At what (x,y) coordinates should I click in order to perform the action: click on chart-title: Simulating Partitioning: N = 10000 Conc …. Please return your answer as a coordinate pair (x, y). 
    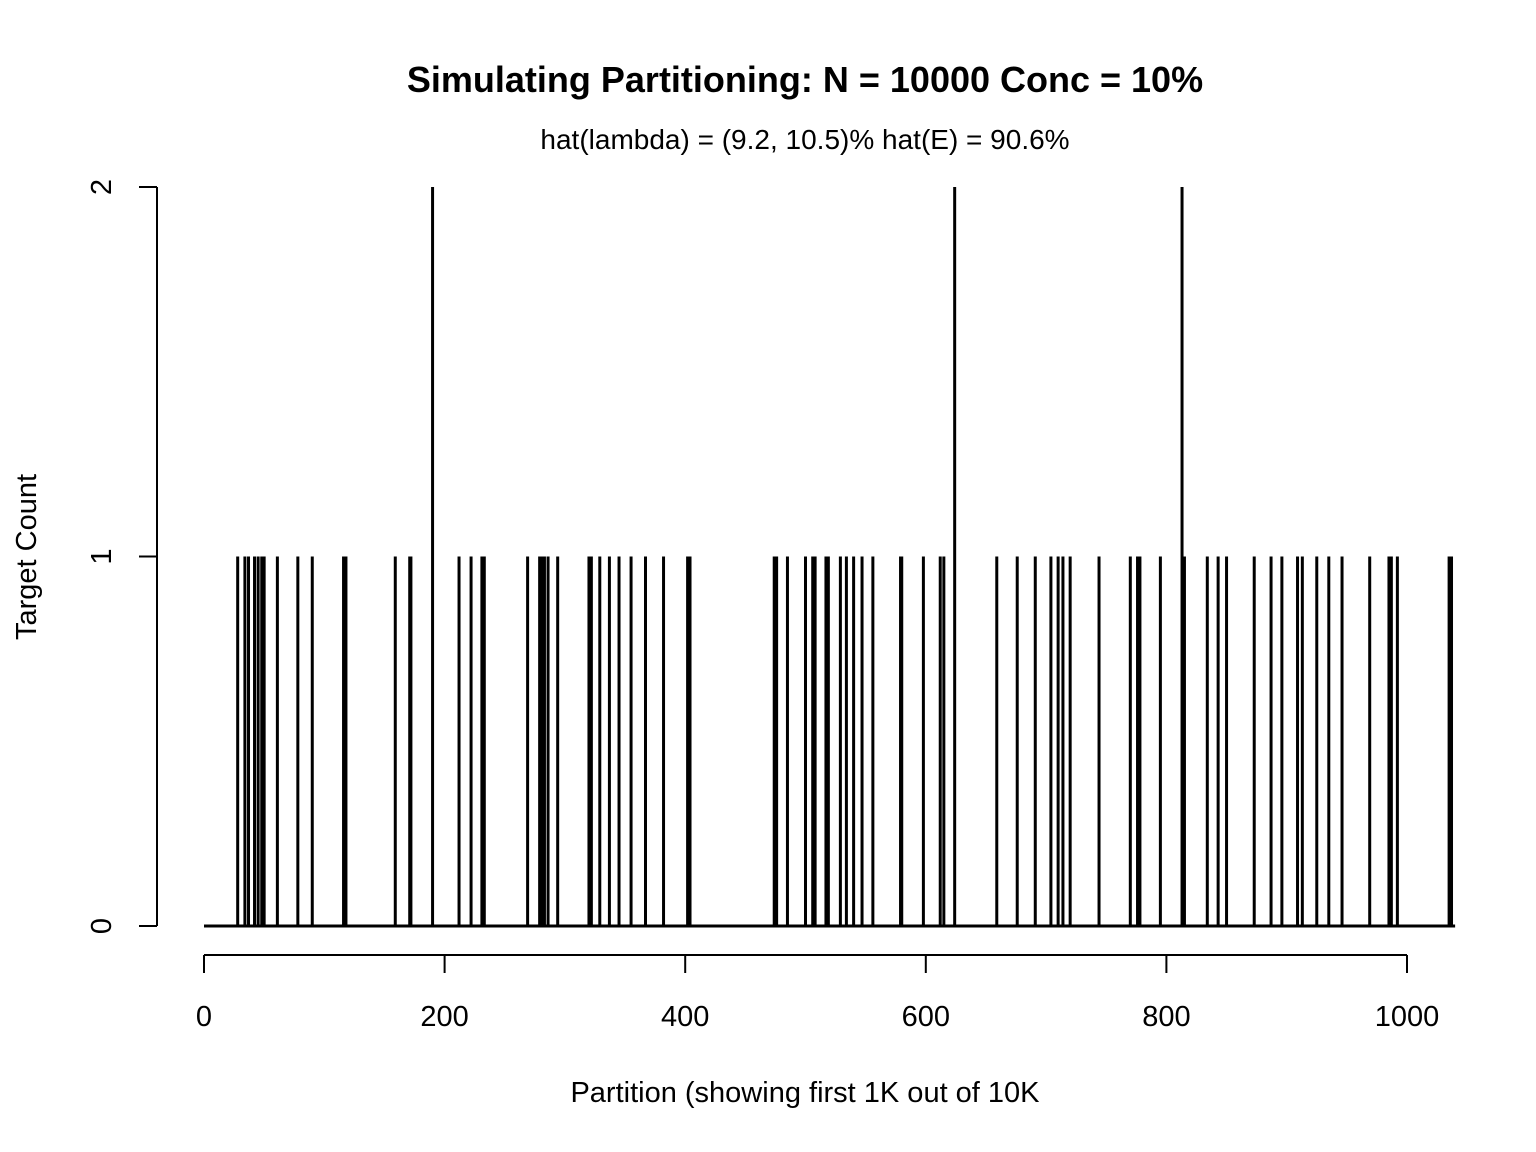
    Looking at the image, I should click on (805, 79).